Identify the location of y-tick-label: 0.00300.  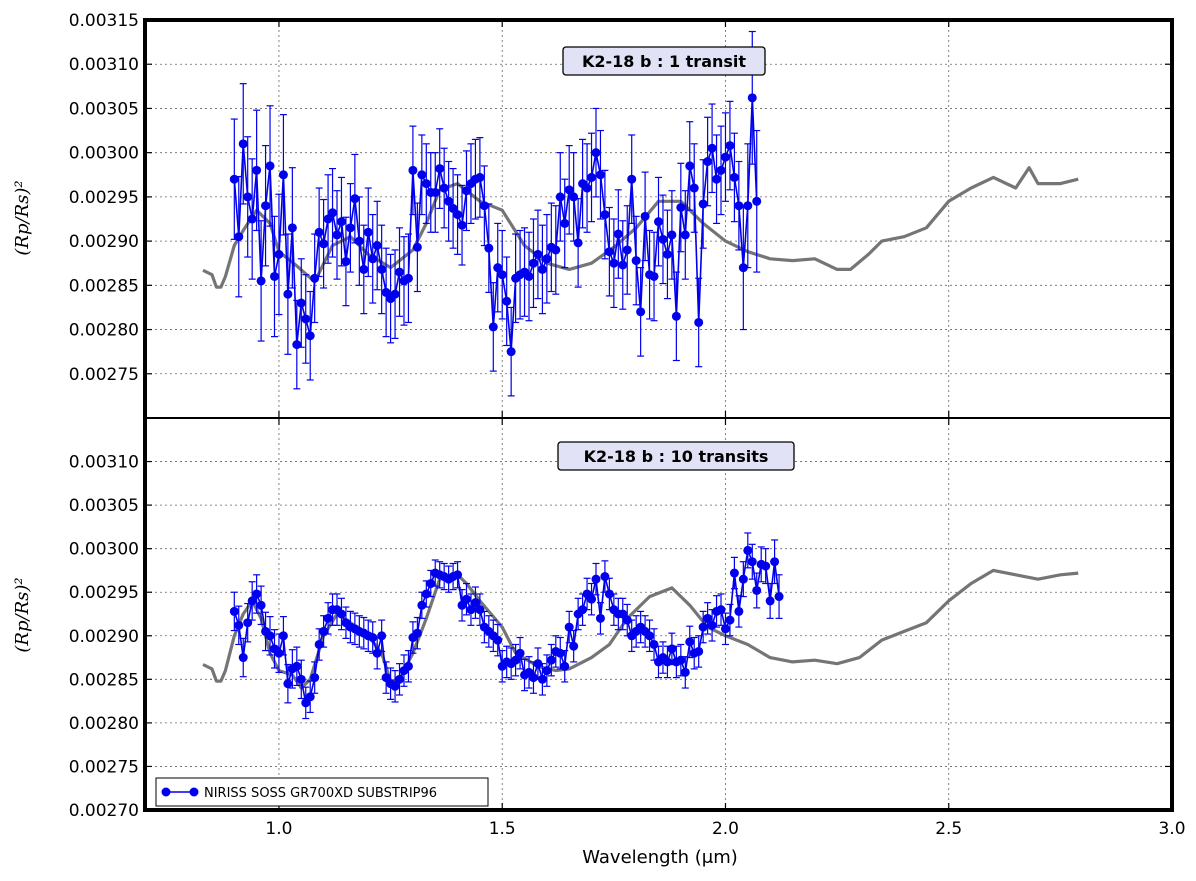
(104, 154).